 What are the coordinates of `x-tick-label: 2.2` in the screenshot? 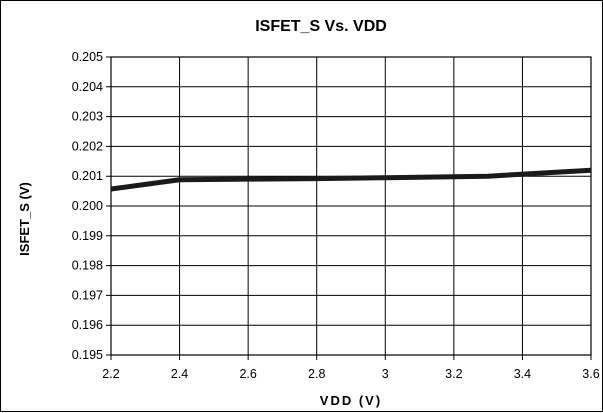 It's located at (110, 374).